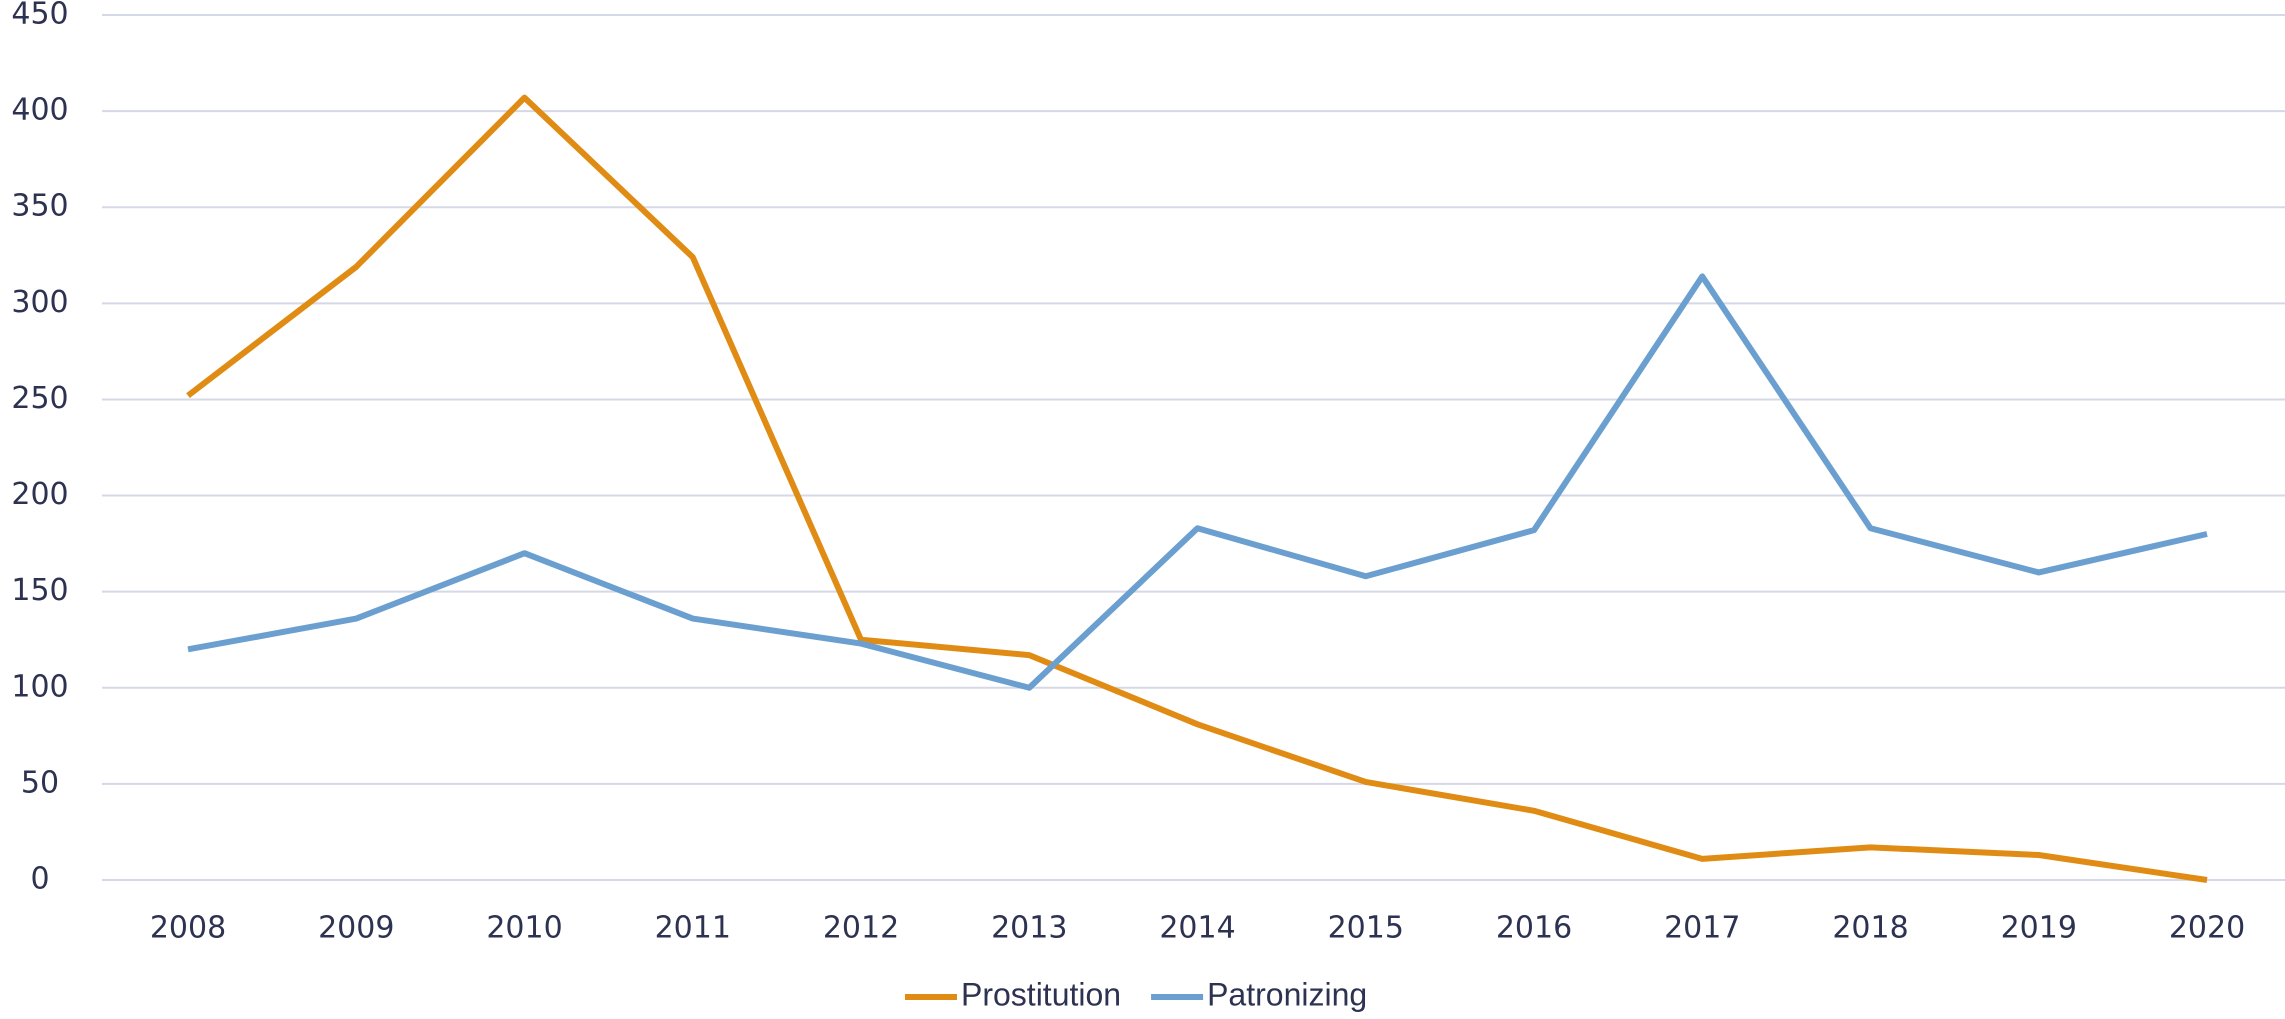 The image size is (2285, 1019). I want to click on x-tick-label: 2014, so click(1197, 928).